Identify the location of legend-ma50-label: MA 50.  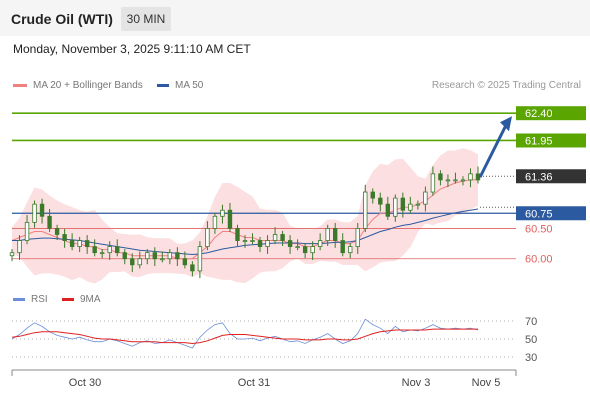
(189, 85).